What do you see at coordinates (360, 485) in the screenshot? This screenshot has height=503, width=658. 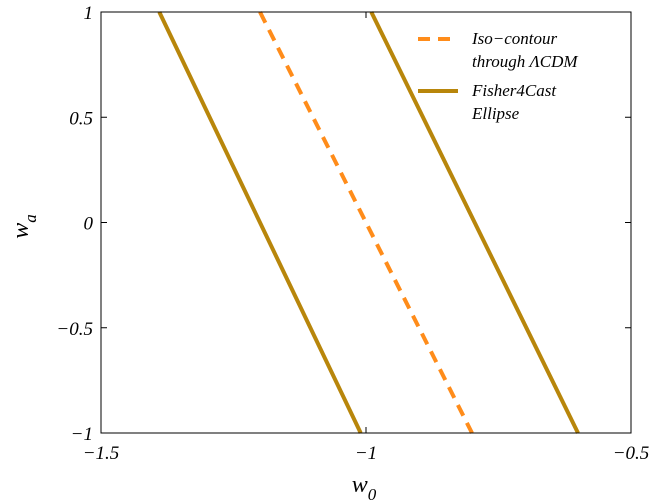 I see `x-axis-label-base: w` at bounding box center [360, 485].